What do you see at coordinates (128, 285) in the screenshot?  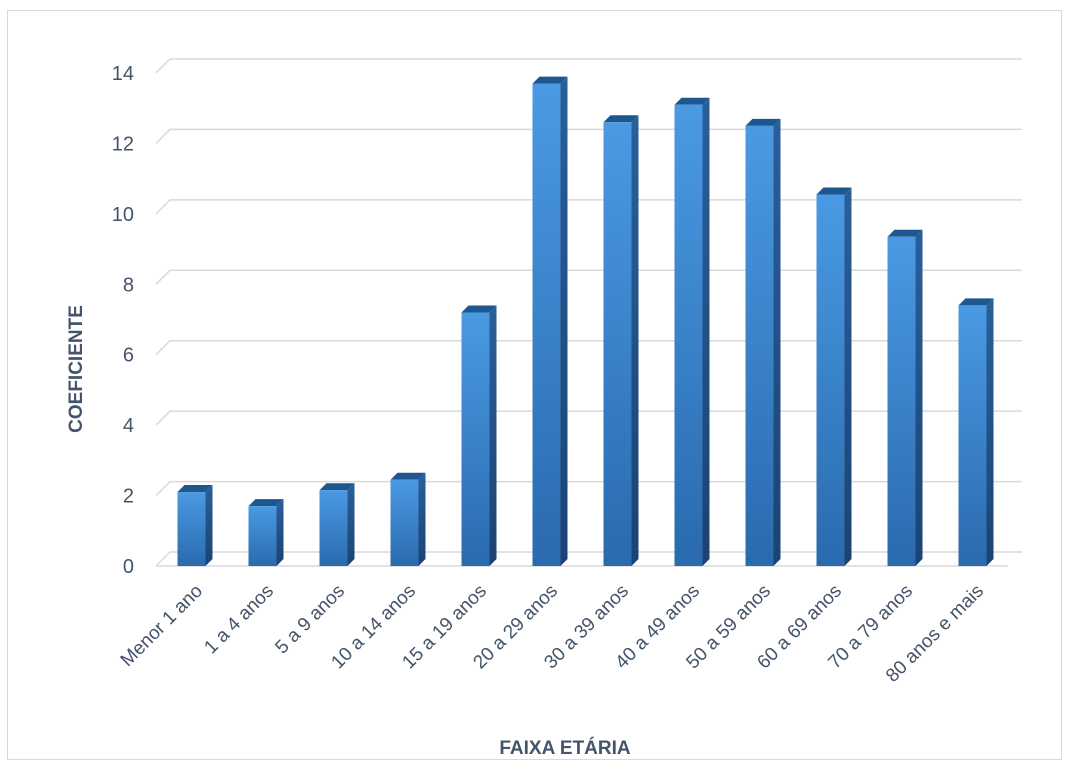 I see `y-tick-label: 8` at bounding box center [128, 285].